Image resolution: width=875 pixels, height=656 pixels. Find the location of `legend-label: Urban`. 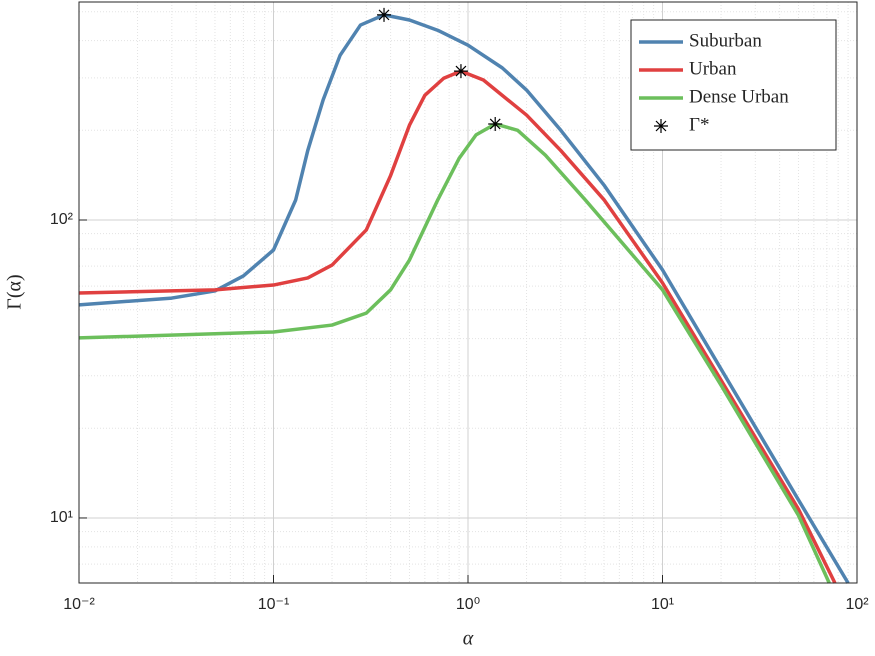

legend-label: Urban is located at coordinates (713, 68).